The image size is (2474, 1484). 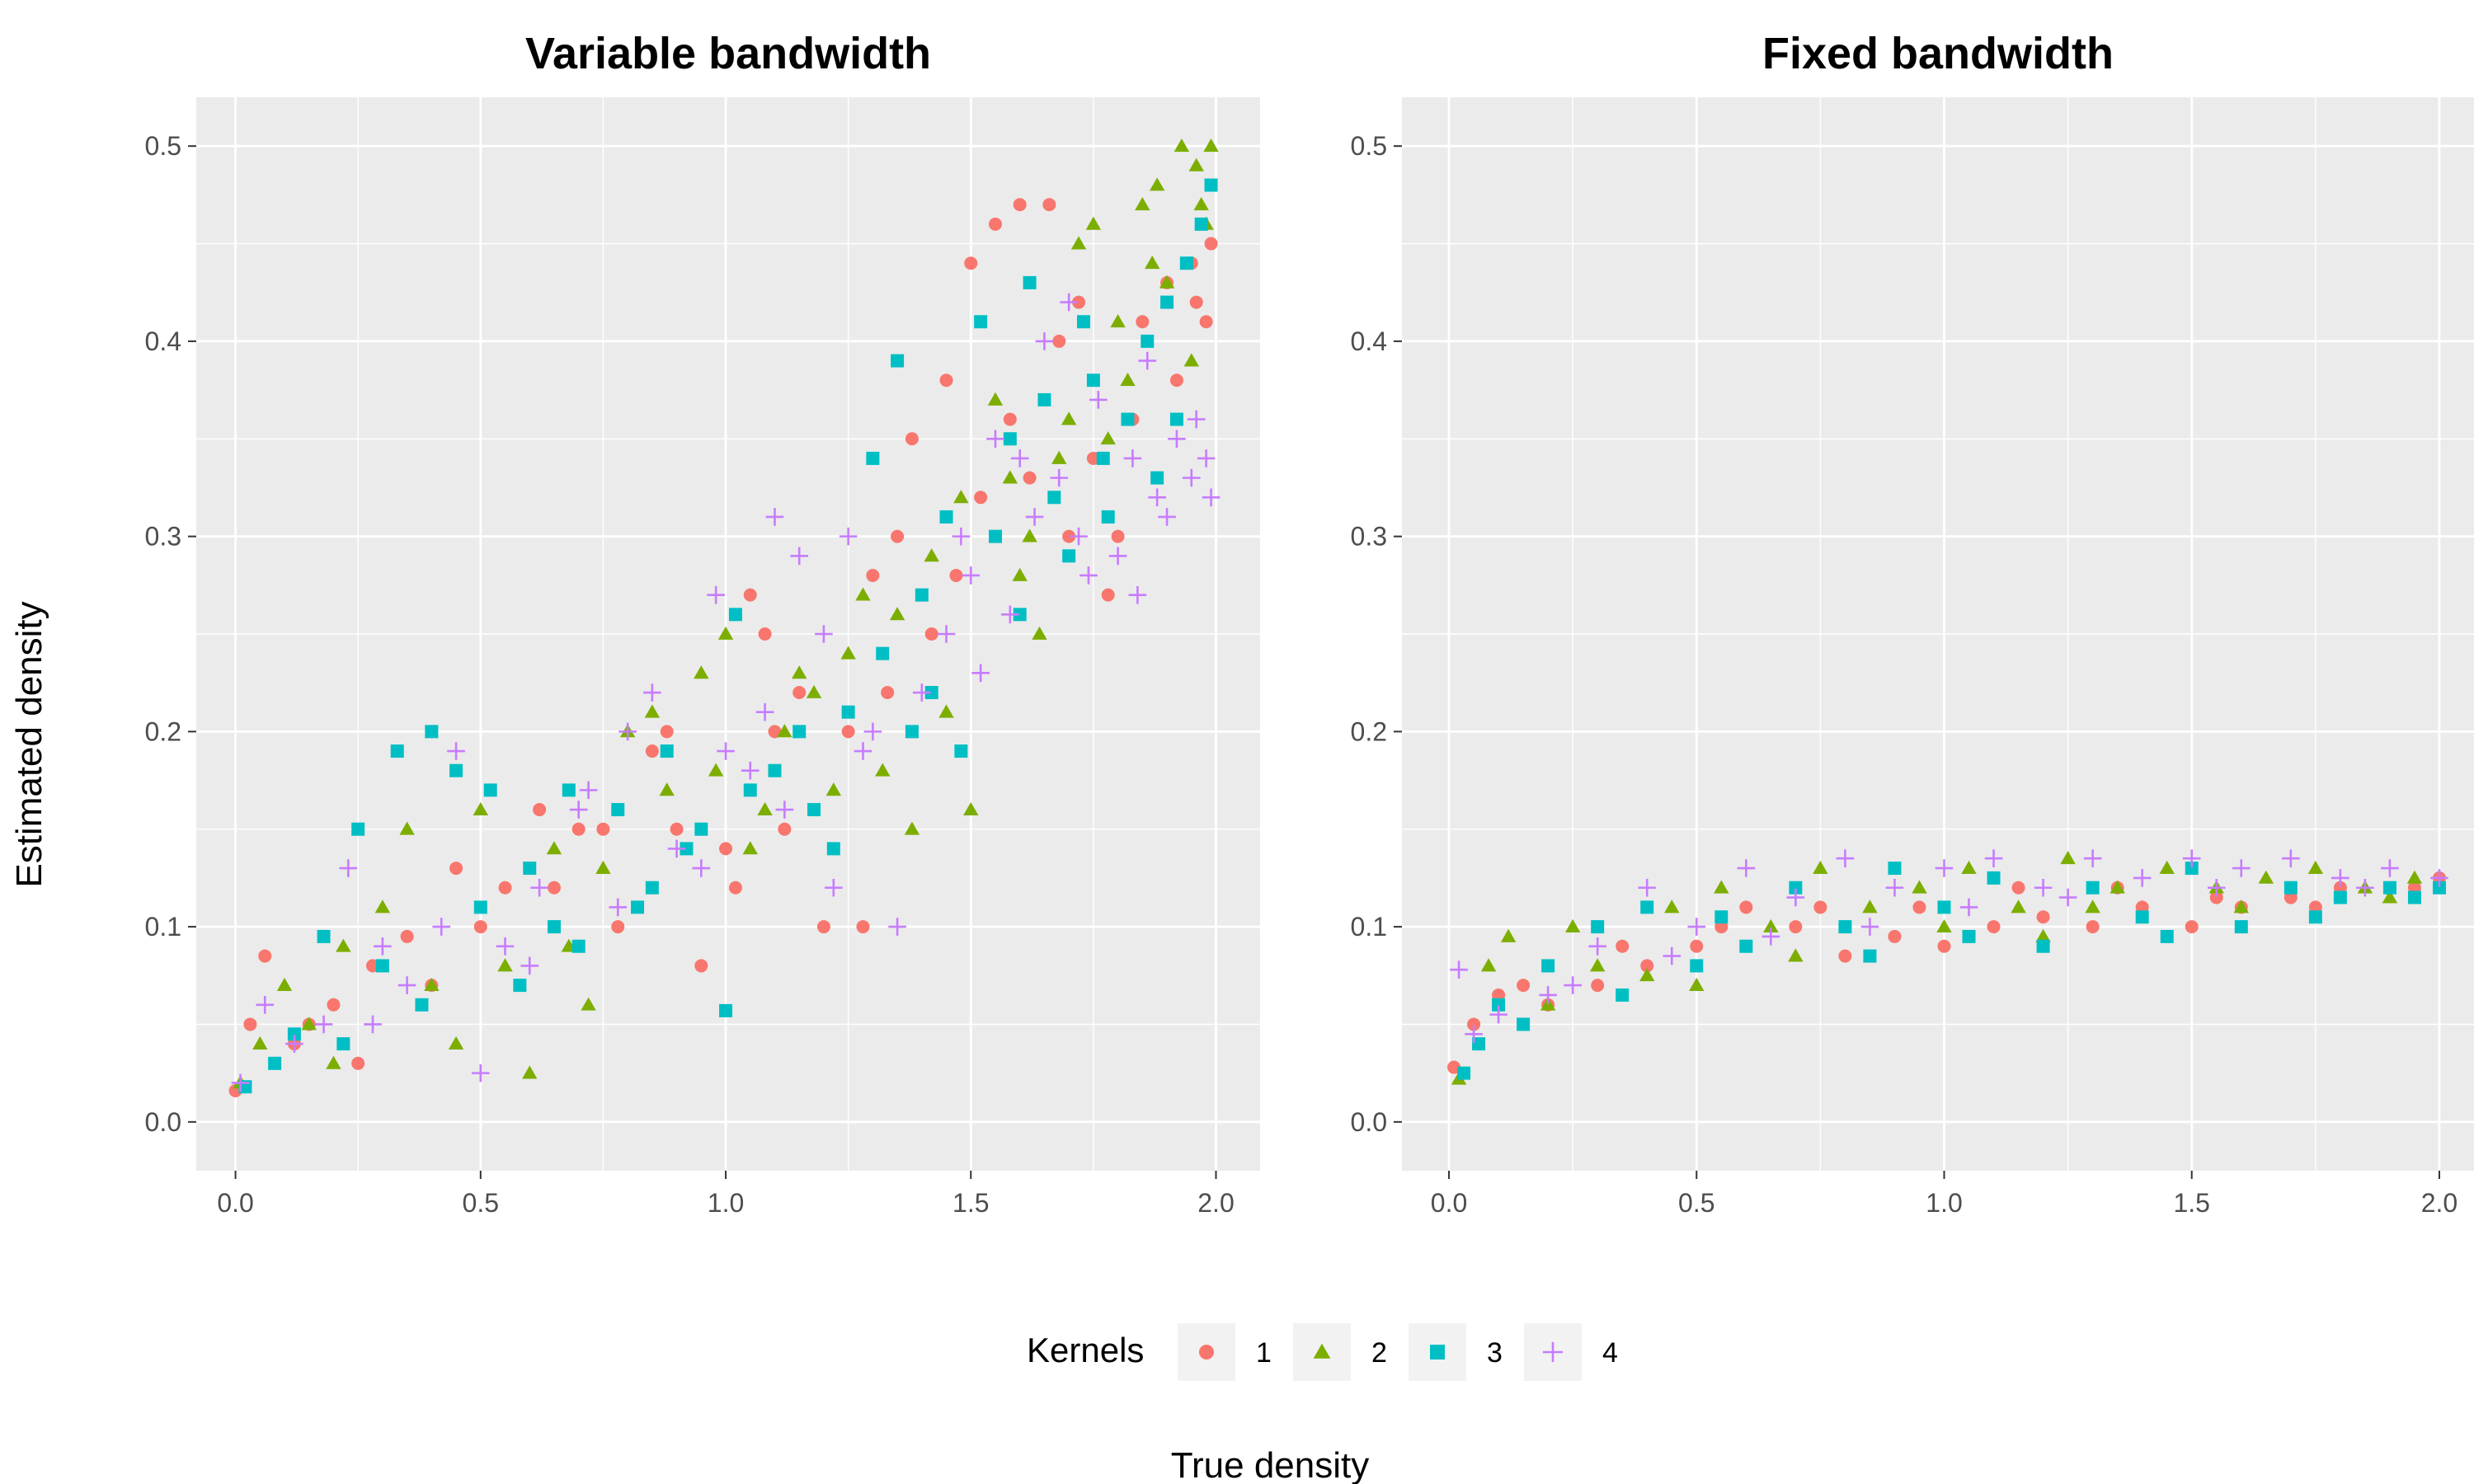 I want to click on y-tick-label: 0.4, so click(x=1369, y=341).